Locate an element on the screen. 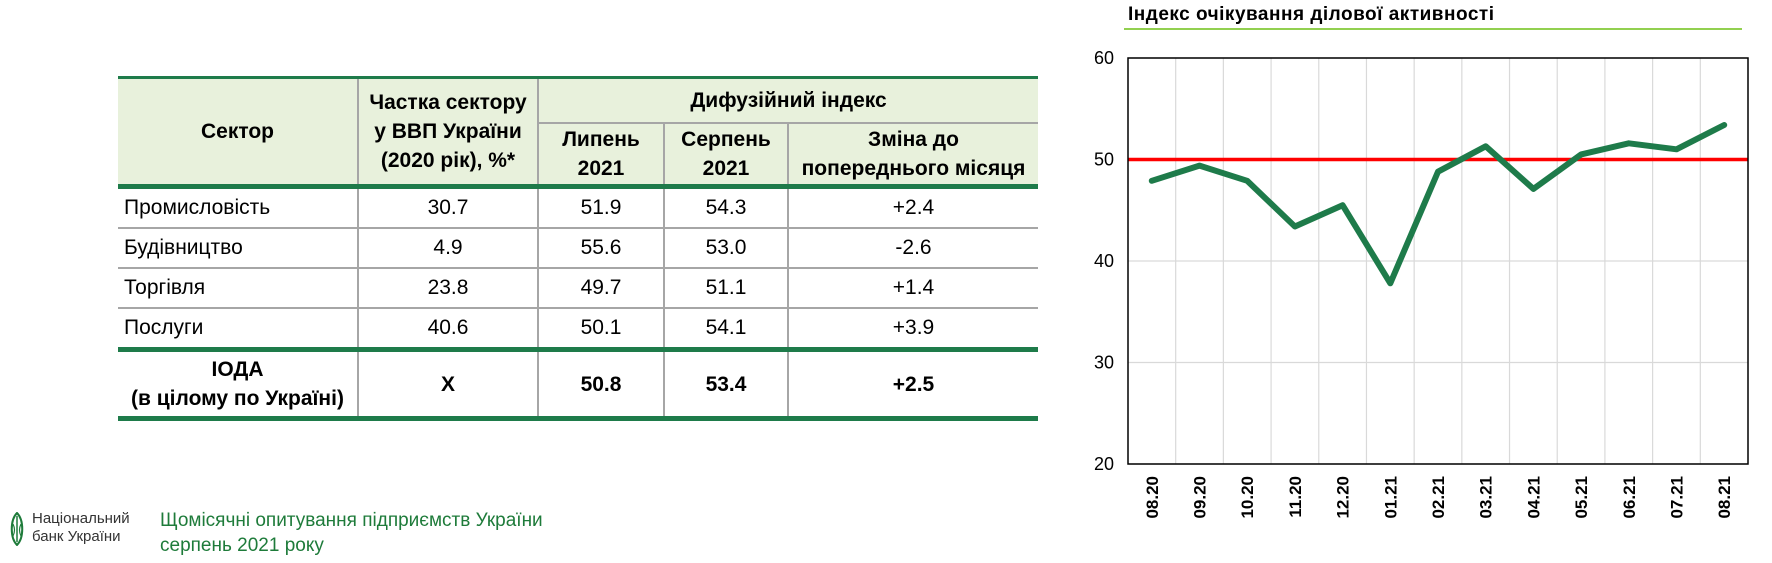 The width and height of the screenshot is (1772, 563). change-value: -2.6 is located at coordinates (912, 248).